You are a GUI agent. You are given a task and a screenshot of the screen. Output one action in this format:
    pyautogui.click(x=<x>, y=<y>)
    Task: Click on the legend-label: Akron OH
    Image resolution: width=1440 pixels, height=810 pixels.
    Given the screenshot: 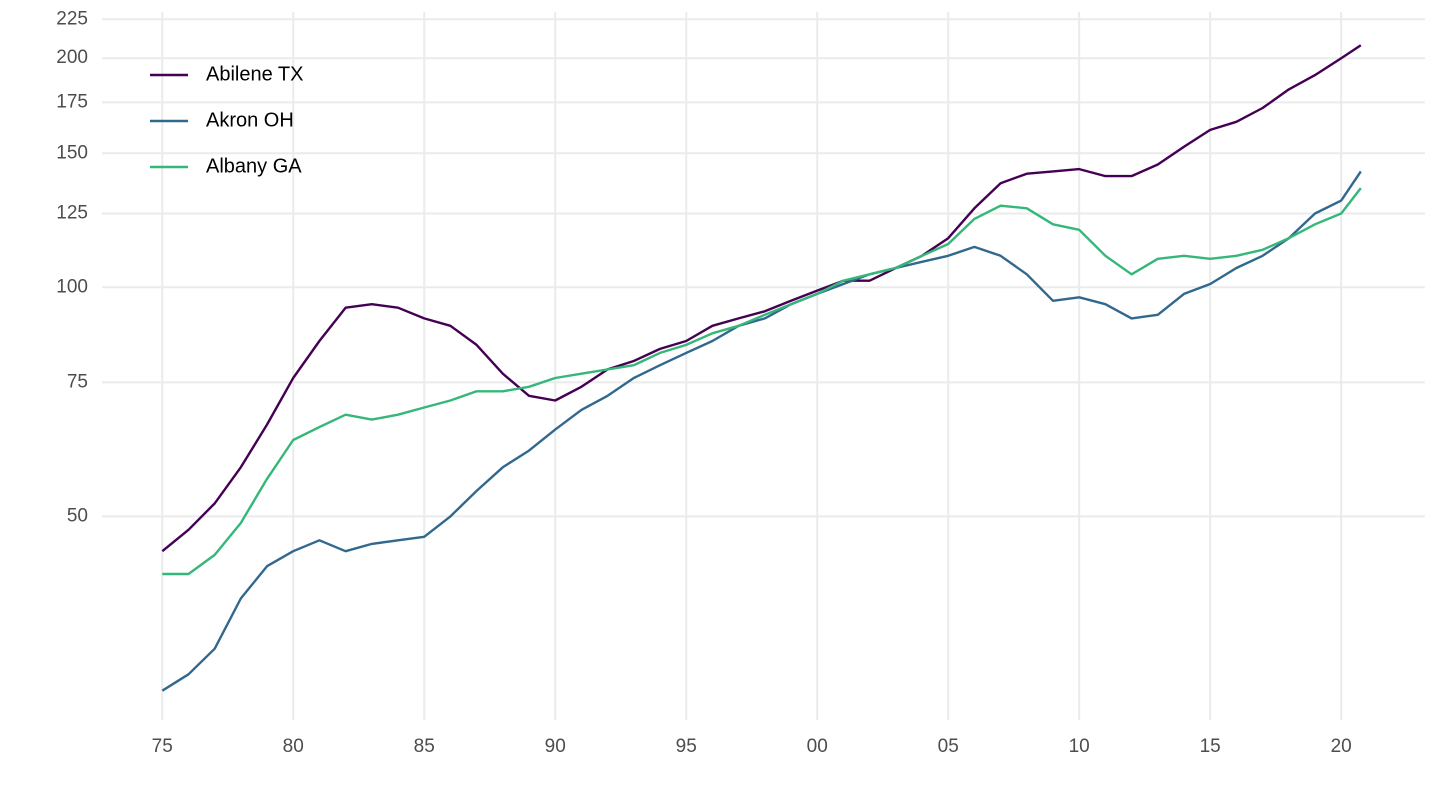 What is the action you would take?
    pyautogui.click(x=250, y=120)
    